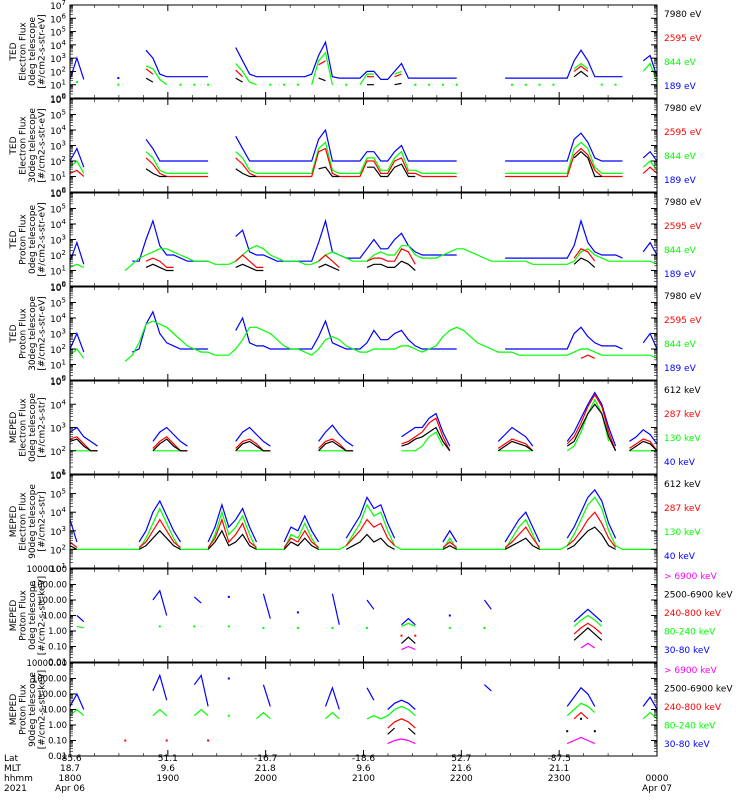  What do you see at coordinates (42, 239) in the screenshot?
I see `y-axis-title-line: [#/cm2-s-str-eV]` at bounding box center [42, 239].